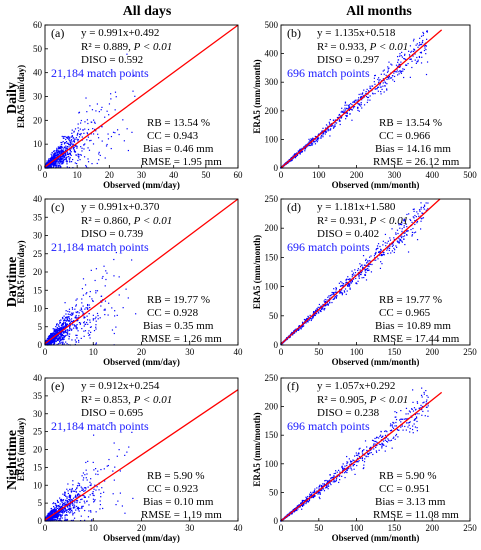 Image resolution: width=481 pixels, height=550 pixels. Describe the element at coordinates (141, 96) in the screenshot. I see `fit-line` at that location.